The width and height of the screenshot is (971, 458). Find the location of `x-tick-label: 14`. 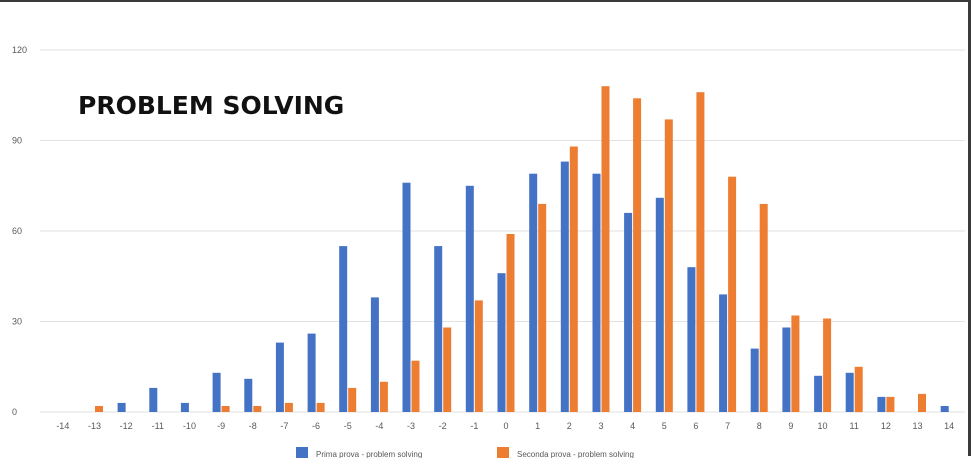

x-tick-label: 14 is located at coordinates (949, 426).